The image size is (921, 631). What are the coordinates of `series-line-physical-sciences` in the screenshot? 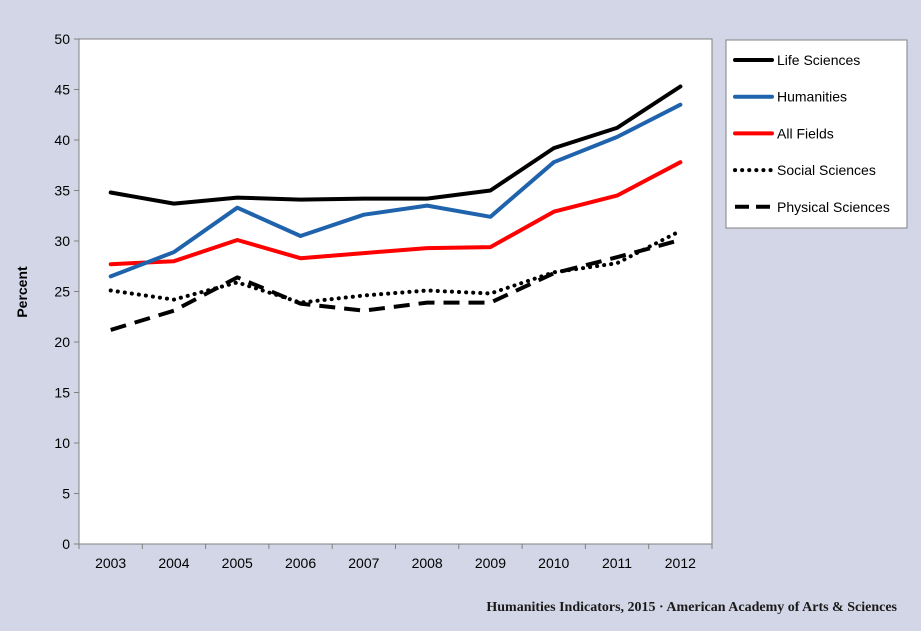 It's located at (395, 285).